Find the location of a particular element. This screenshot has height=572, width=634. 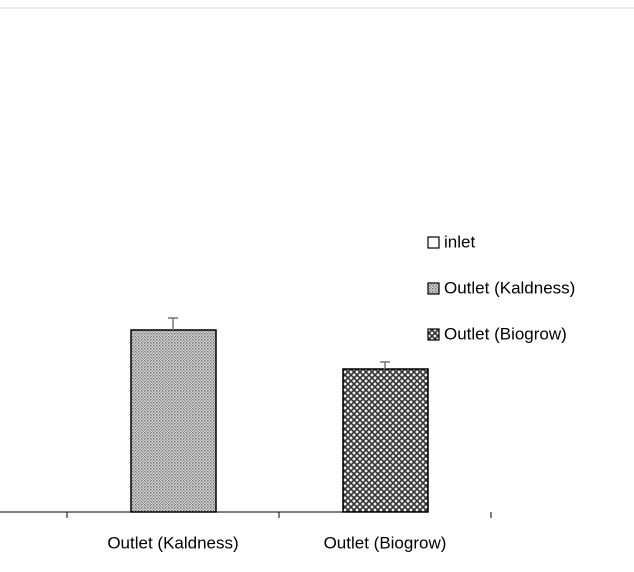

legend-label: inlet is located at coordinates (459, 241).